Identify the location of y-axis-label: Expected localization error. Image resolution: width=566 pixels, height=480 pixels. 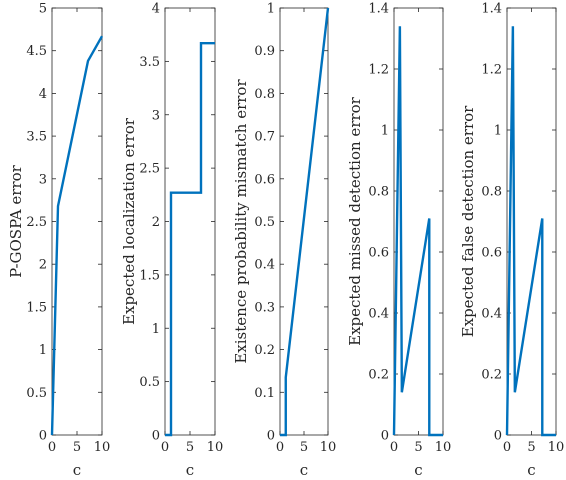
(129, 221).